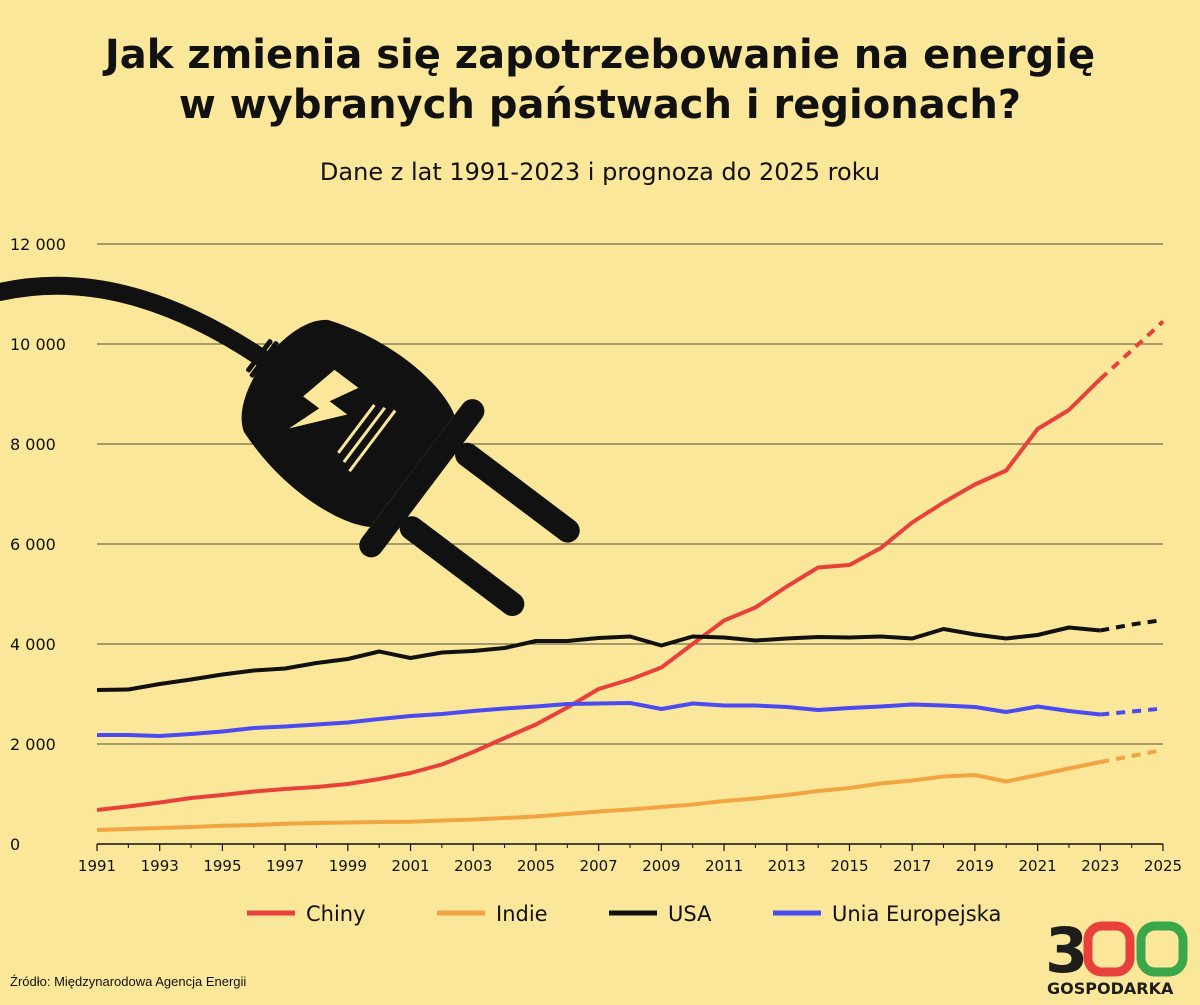 The image size is (1200, 1005). What do you see at coordinates (975, 866) in the screenshot?
I see `x-tick-label: 2019` at bounding box center [975, 866].